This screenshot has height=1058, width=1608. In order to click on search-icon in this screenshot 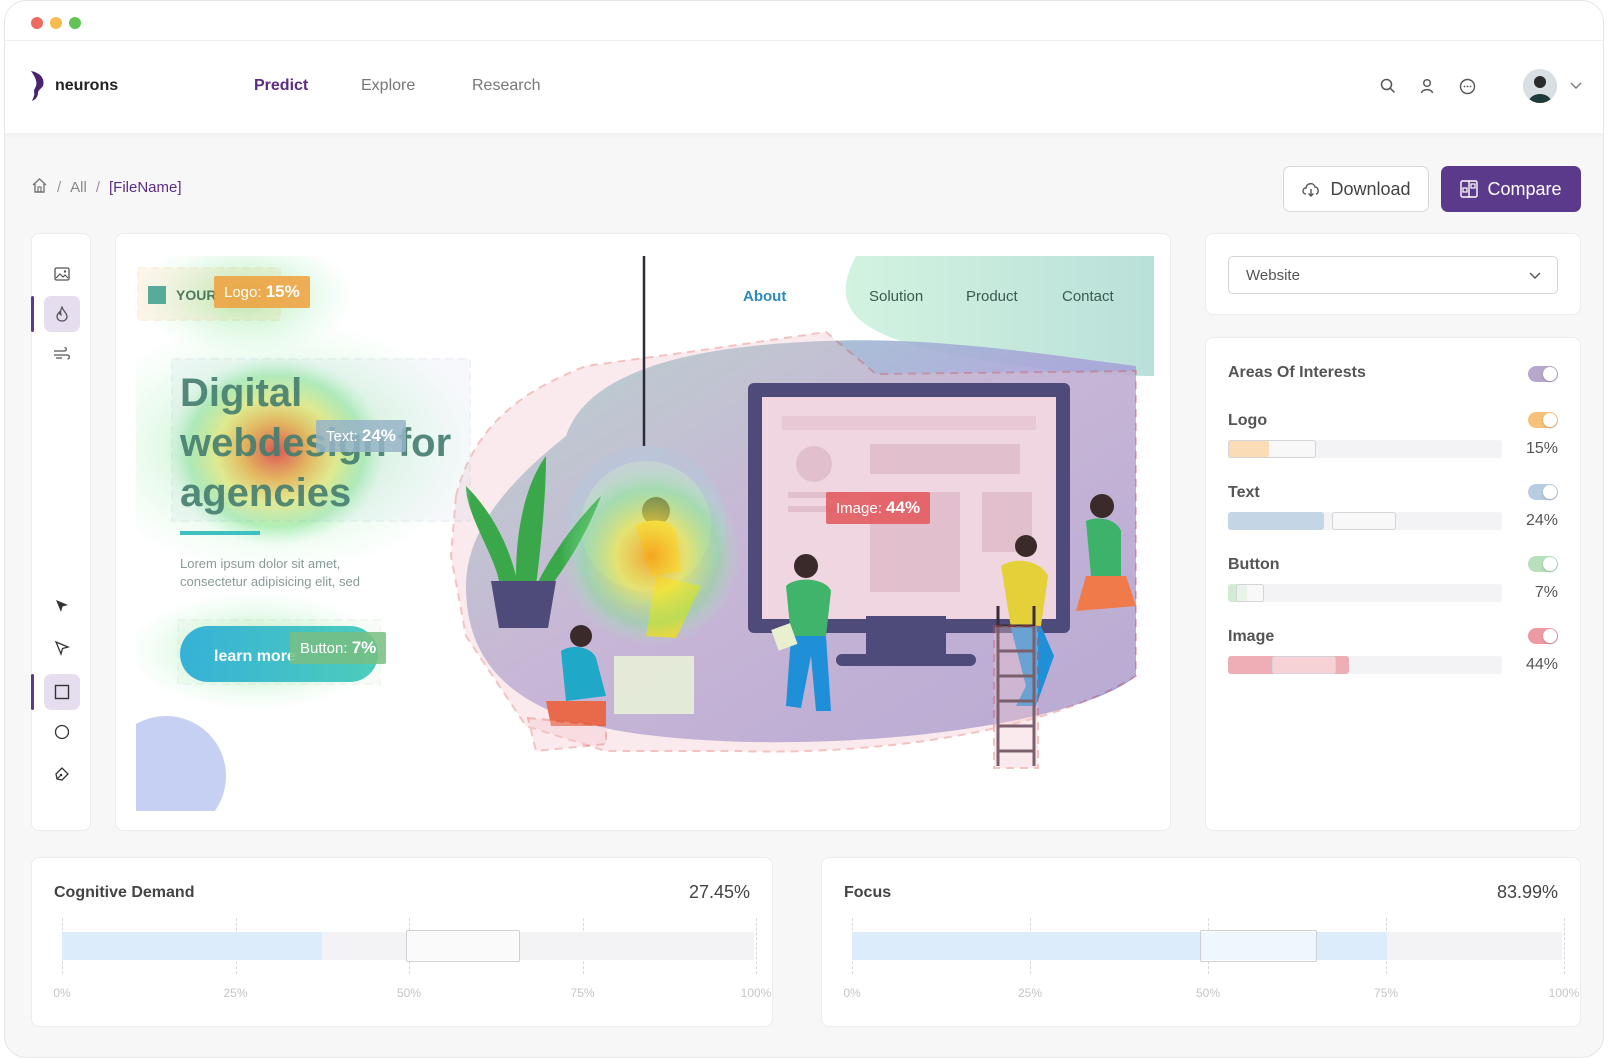, I will do `click(1388, 86)`.